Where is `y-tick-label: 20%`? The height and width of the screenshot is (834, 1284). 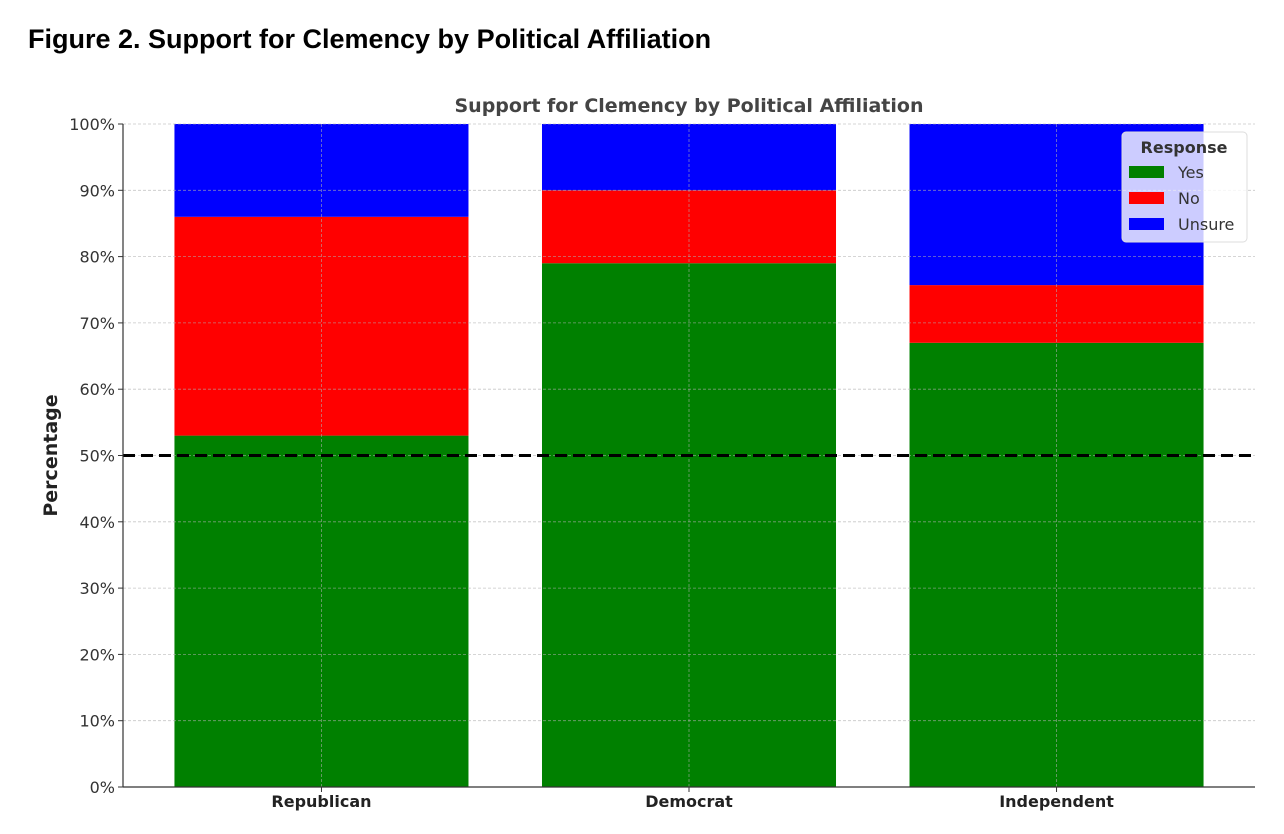 y-tick-label: 20% is located at coordinates (97, 654).